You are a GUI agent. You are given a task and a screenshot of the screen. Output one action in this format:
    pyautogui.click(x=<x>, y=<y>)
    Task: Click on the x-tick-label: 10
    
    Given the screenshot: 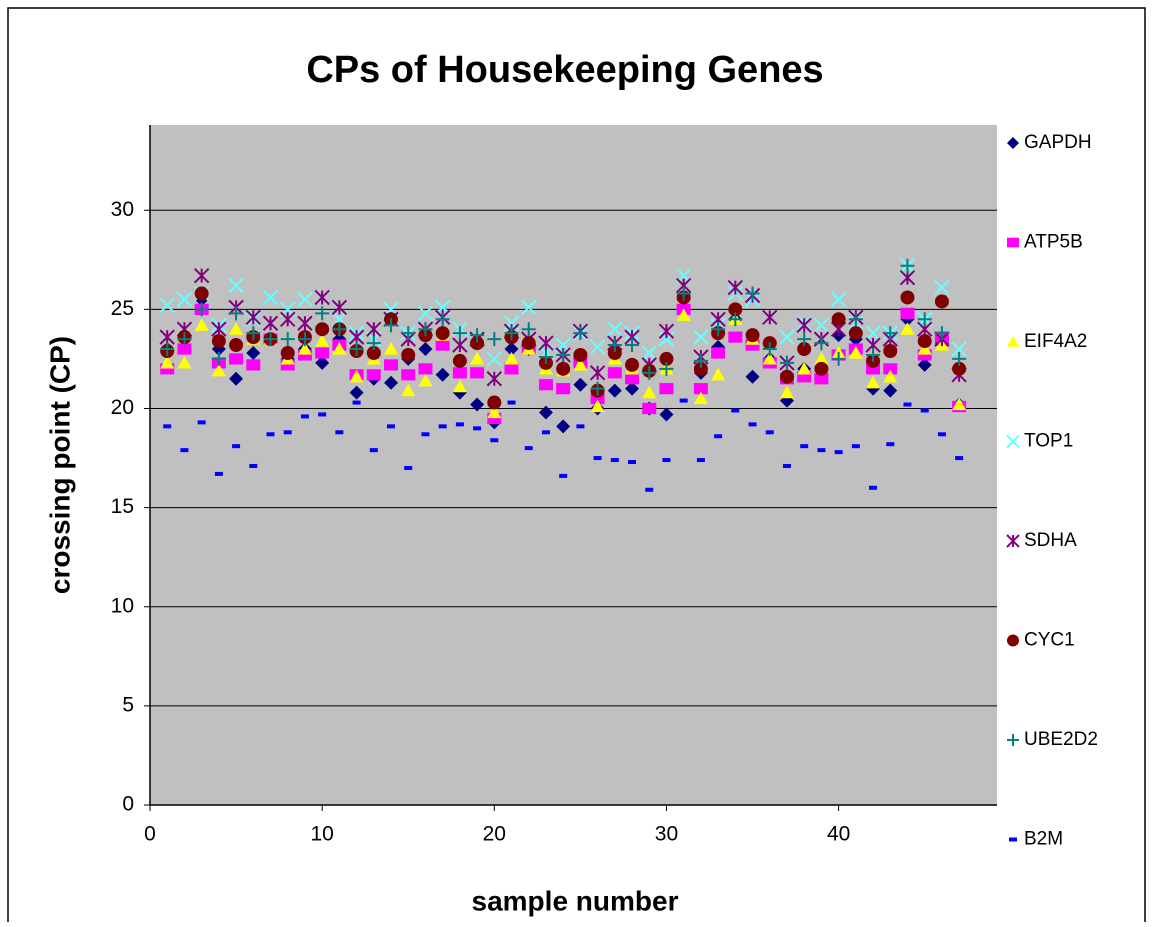 What is the action you would take?
    pyautogui.click(x=321, y=834)
    